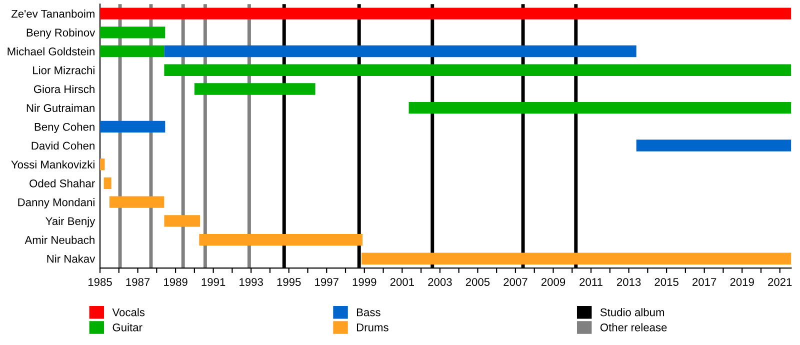 This screenshot has height=345, width=800. What do you see at coordinates (214, 282) in the screenshot?
I see `x-tick-label: 1991` at bounding box center [214, 282].